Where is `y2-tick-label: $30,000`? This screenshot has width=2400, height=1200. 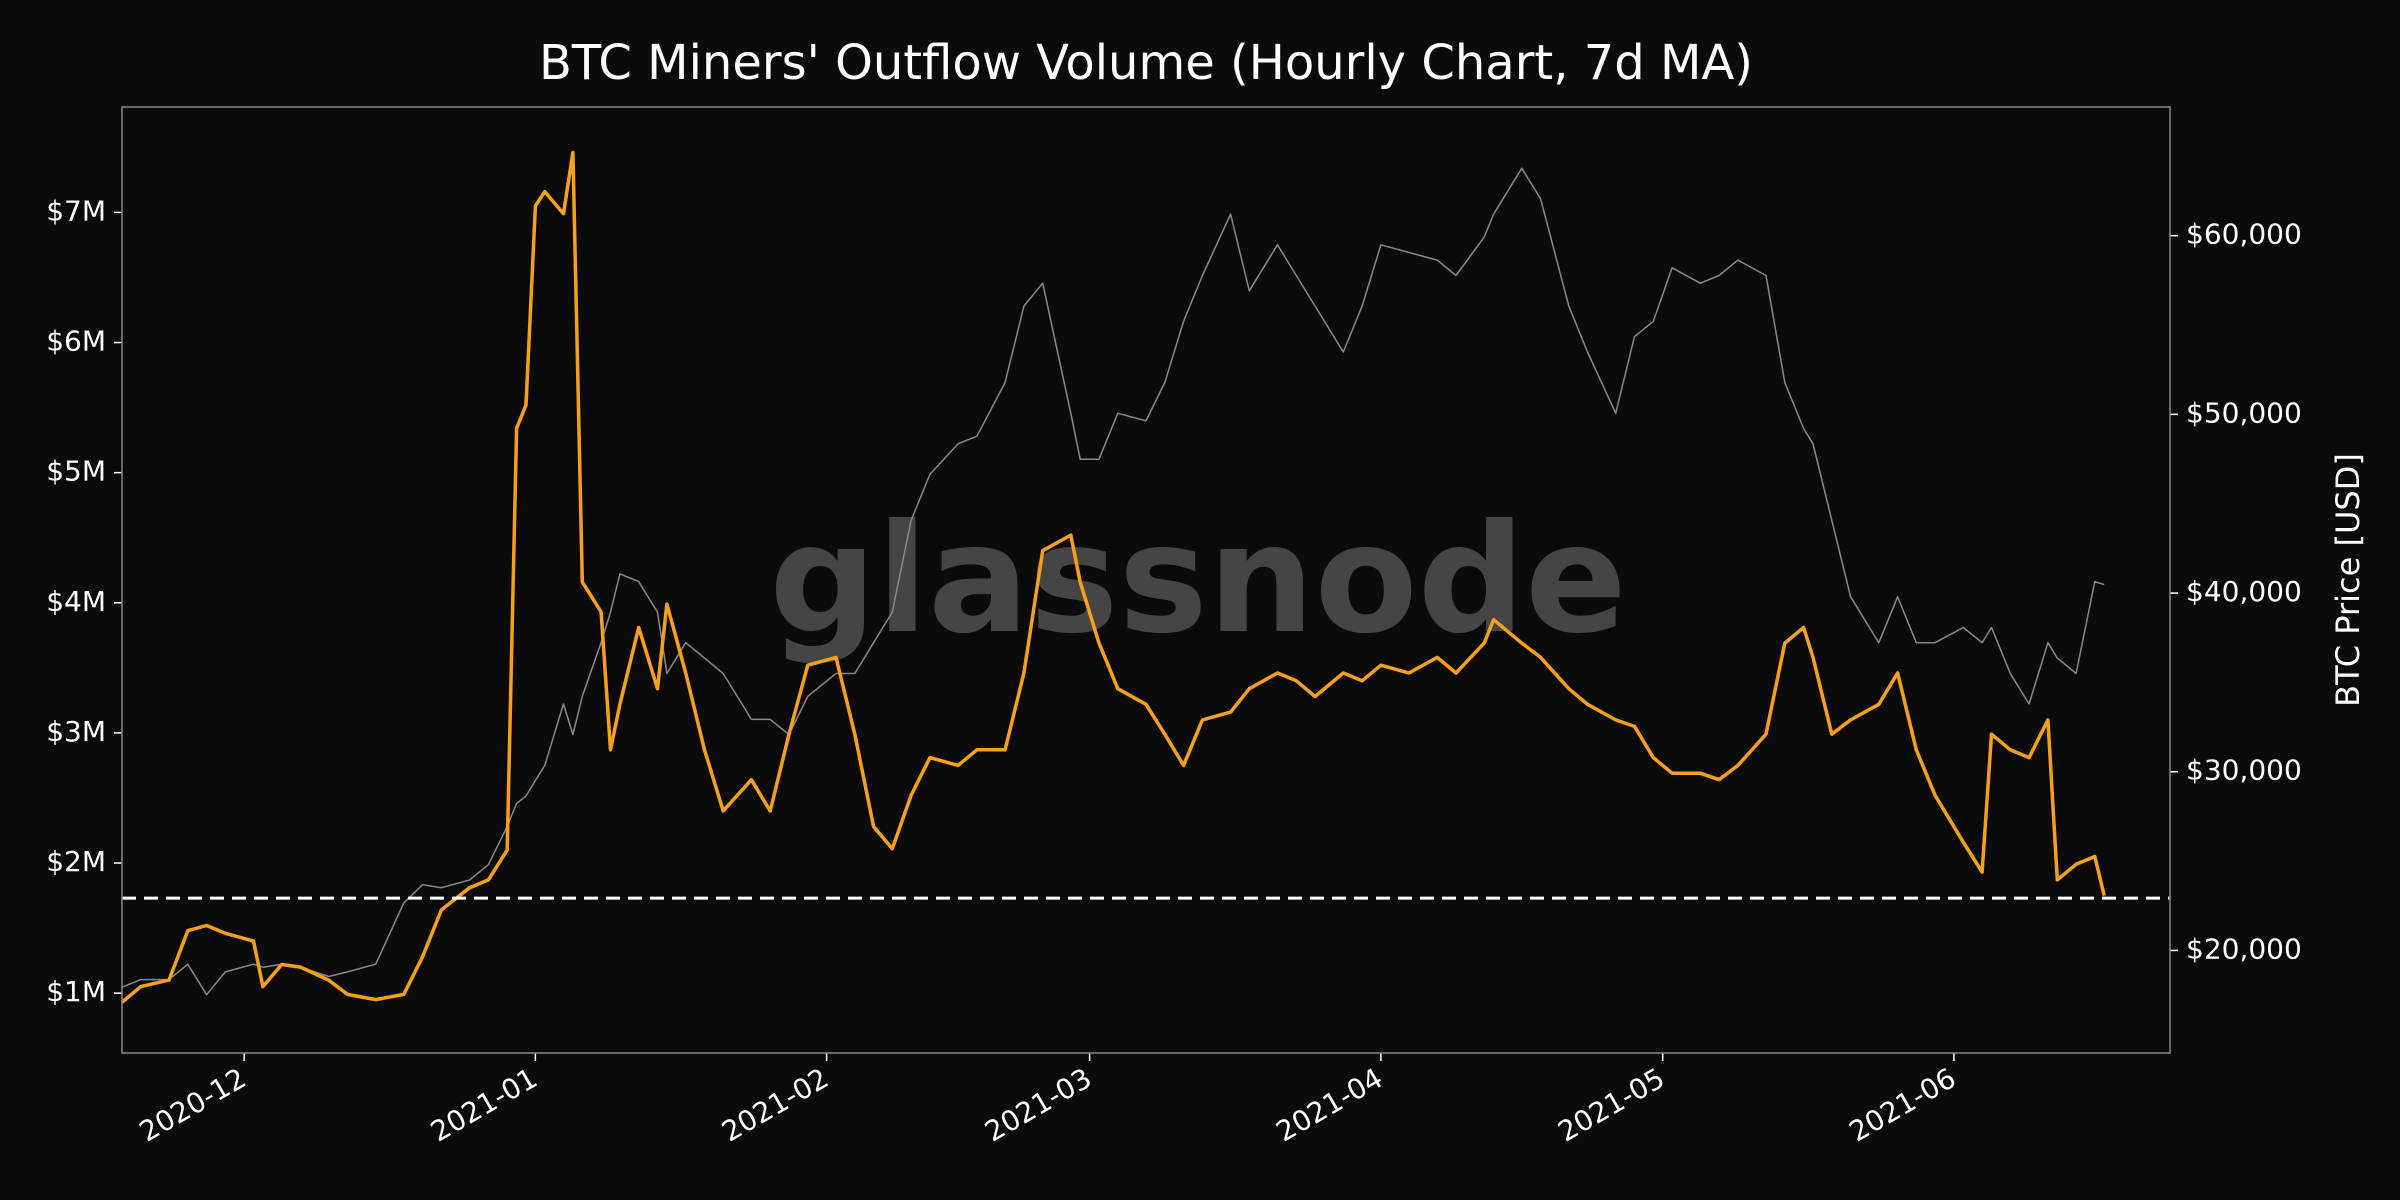
y2-tick-label: $30,000 is located at coordinates (2244, 770).